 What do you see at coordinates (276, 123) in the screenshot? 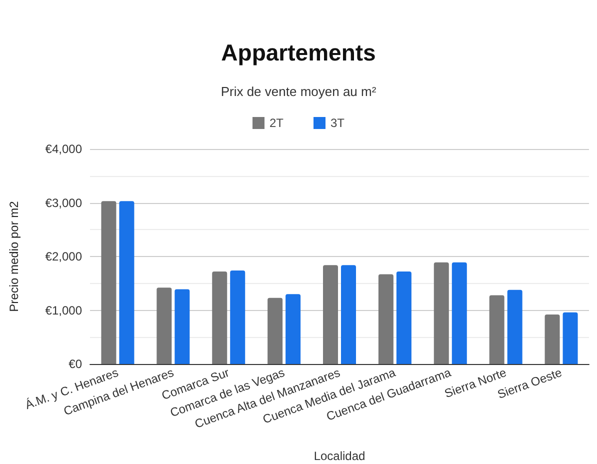
I see `legend-label: 2T` at bounding box center [276, 123].